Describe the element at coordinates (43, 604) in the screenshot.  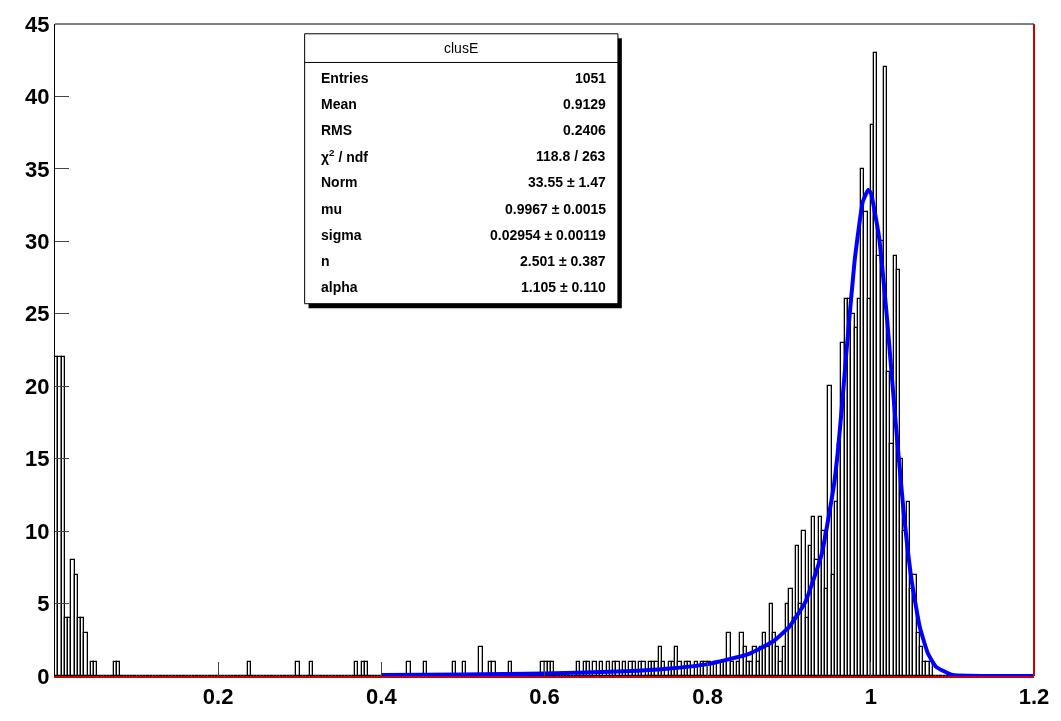
I see `y-tick-label: 5` at that location.